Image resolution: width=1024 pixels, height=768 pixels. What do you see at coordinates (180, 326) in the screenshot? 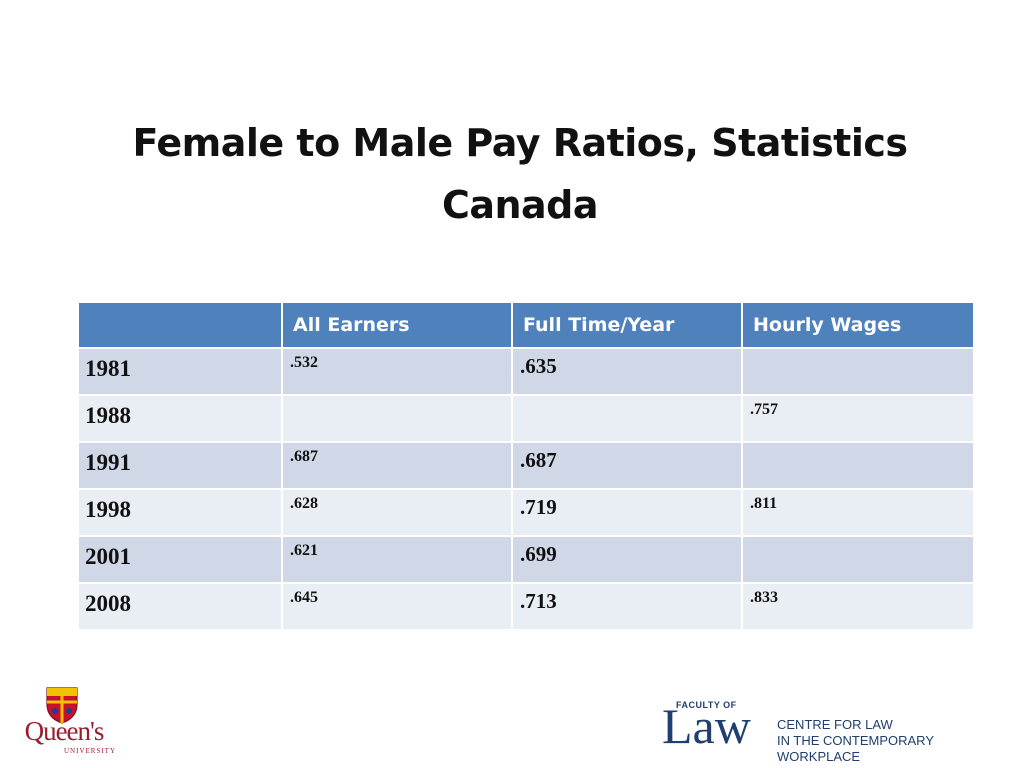
I see `header-year` at bounding box center [180, 326].